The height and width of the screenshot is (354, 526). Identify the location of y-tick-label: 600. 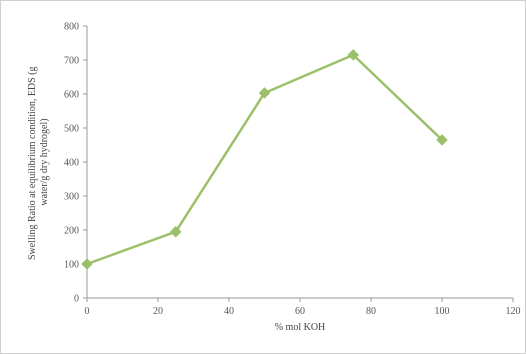
(71, 95).